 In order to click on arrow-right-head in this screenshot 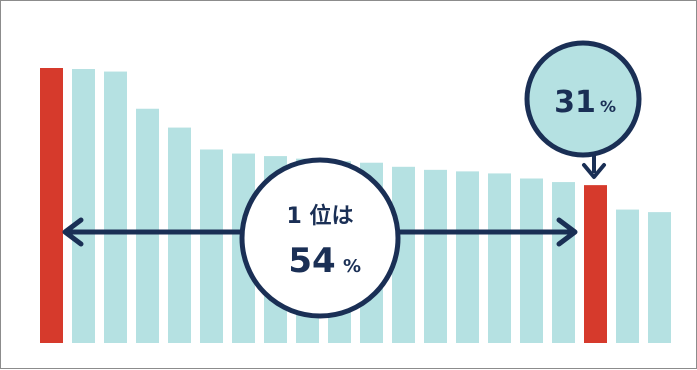, I will do `click(567, 232)`.